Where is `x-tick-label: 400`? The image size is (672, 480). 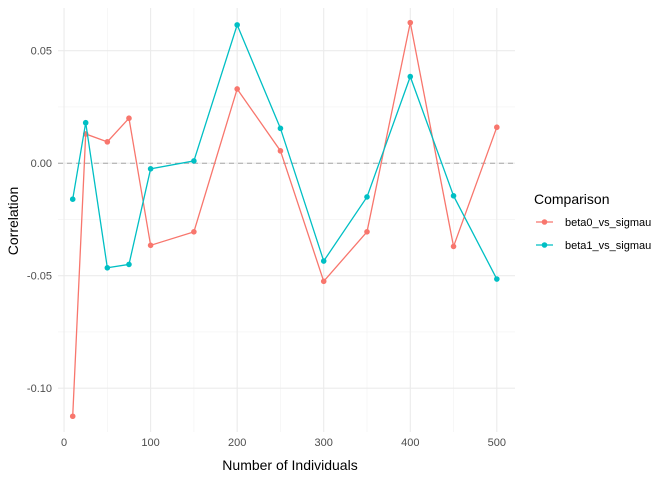
x-tick-label: 400 is located at coordinates (410, 443).